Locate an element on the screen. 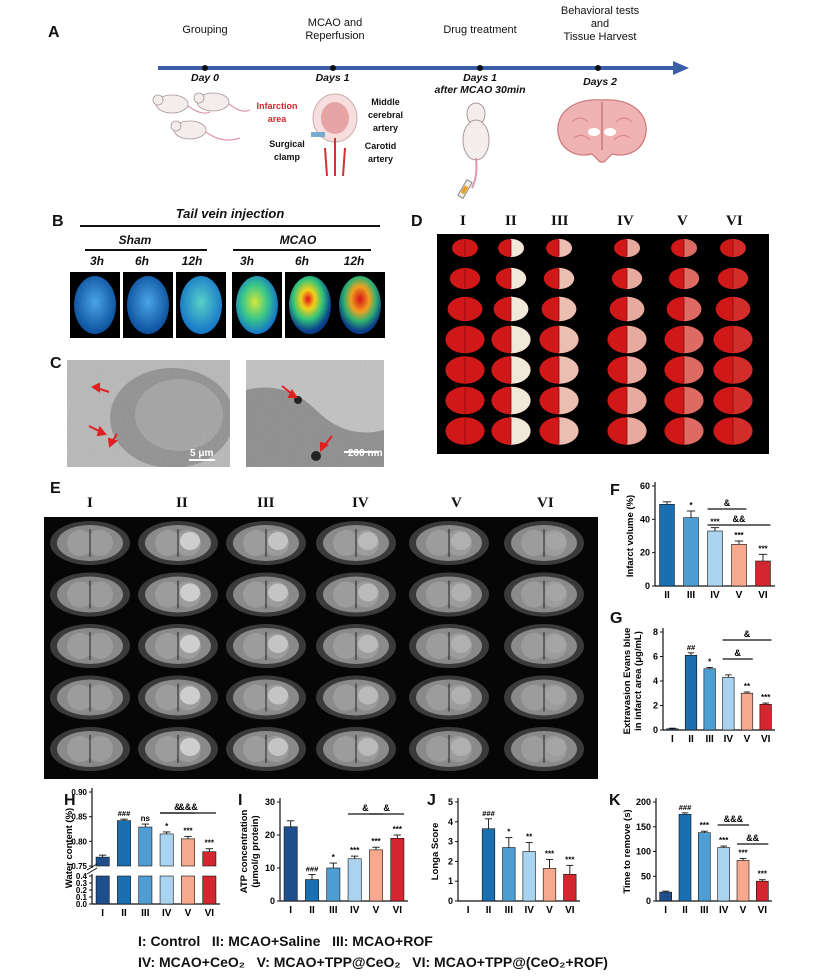 The image size is (817, 977). y-axis-label: ATP concentration is located at coordinates (244, 852).